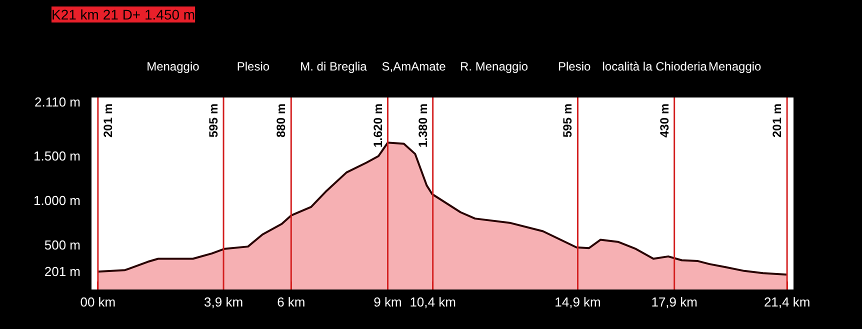 This screenshot has width=862, height=329. What do you see at coordinates (433, 302) in the screenshot?
I see `x-tick-label: 10,4 km` at bounding box center [433, 302].